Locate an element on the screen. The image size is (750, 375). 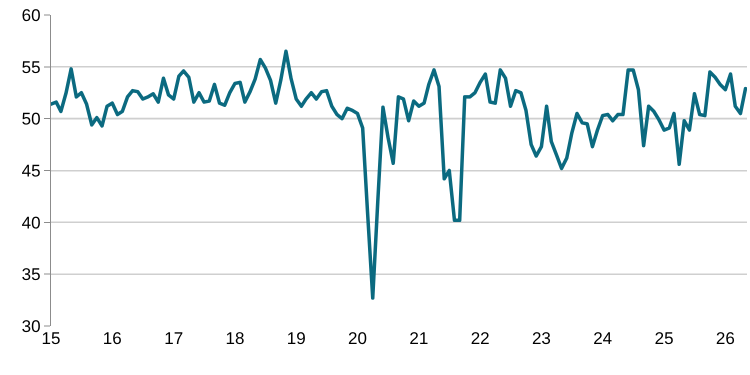
y-tick-label: 60 is located at coordinates (31, 15).